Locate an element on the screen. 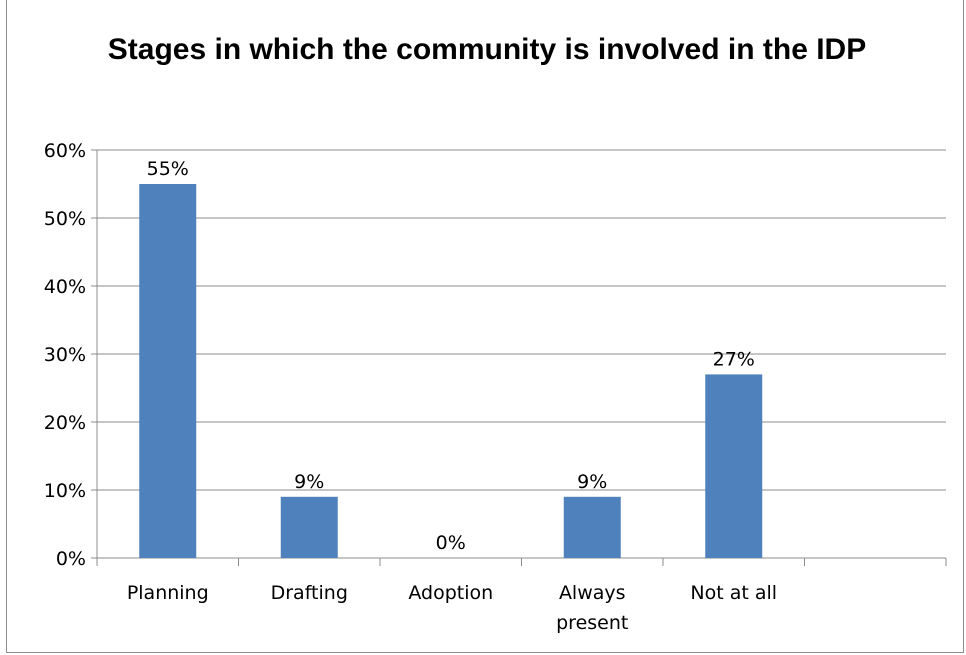 The image size is (966, 655). x-tick-label: Adoption is located at coordinates (450, 593).